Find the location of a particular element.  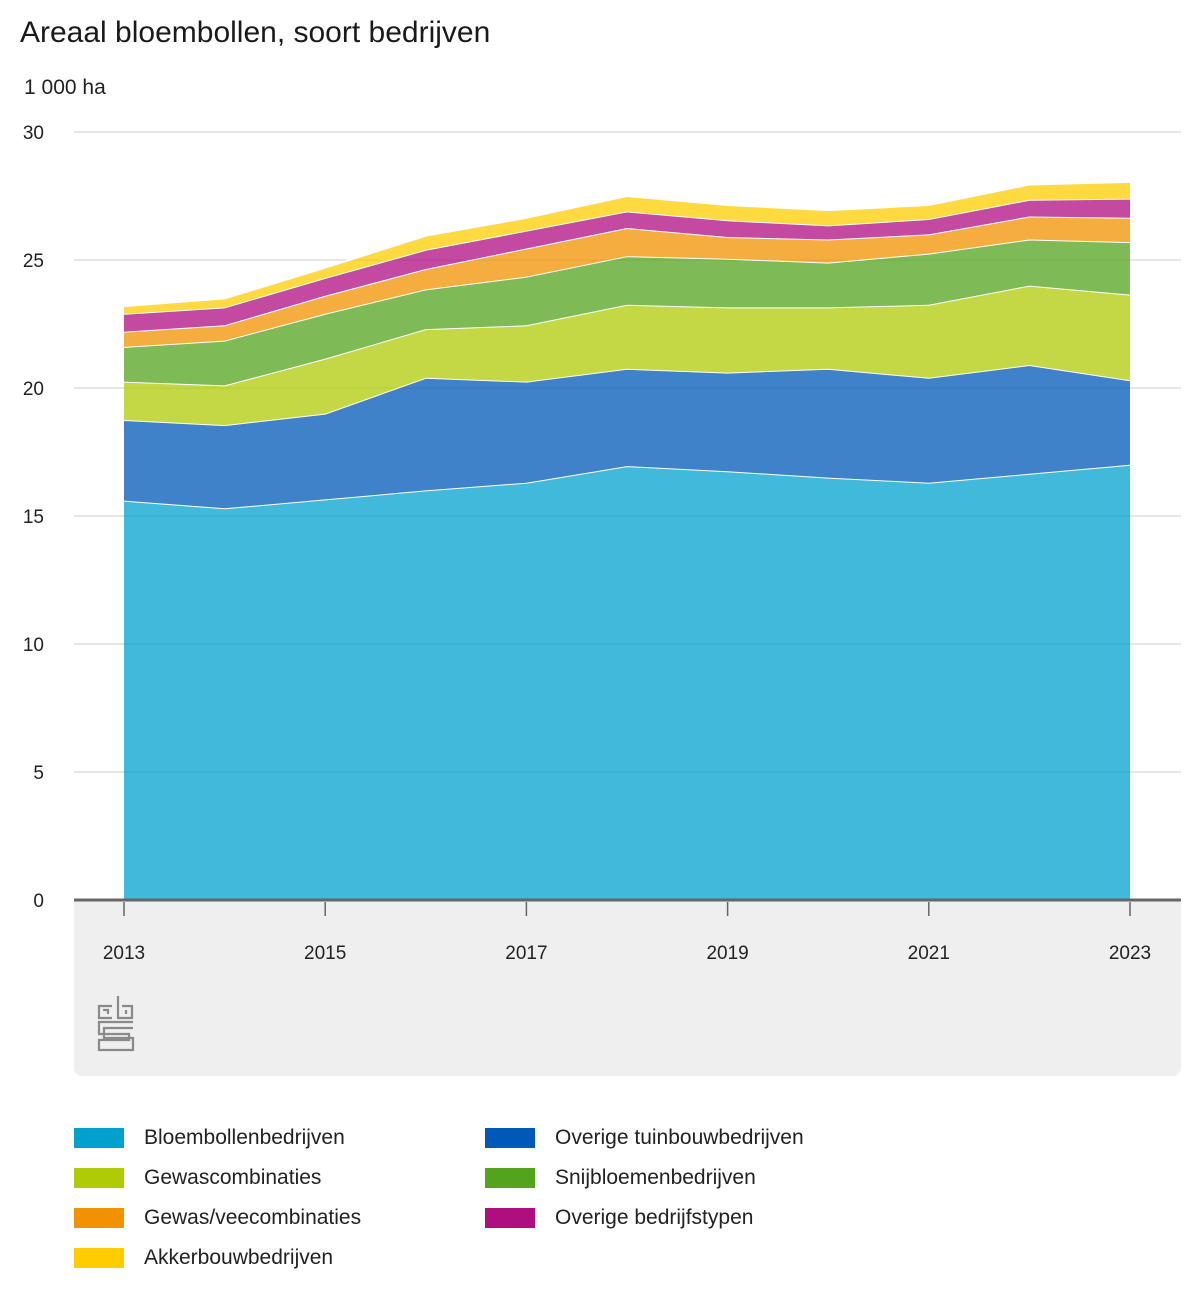

y-tick-label: 5 is located at coordinates (38, 773).